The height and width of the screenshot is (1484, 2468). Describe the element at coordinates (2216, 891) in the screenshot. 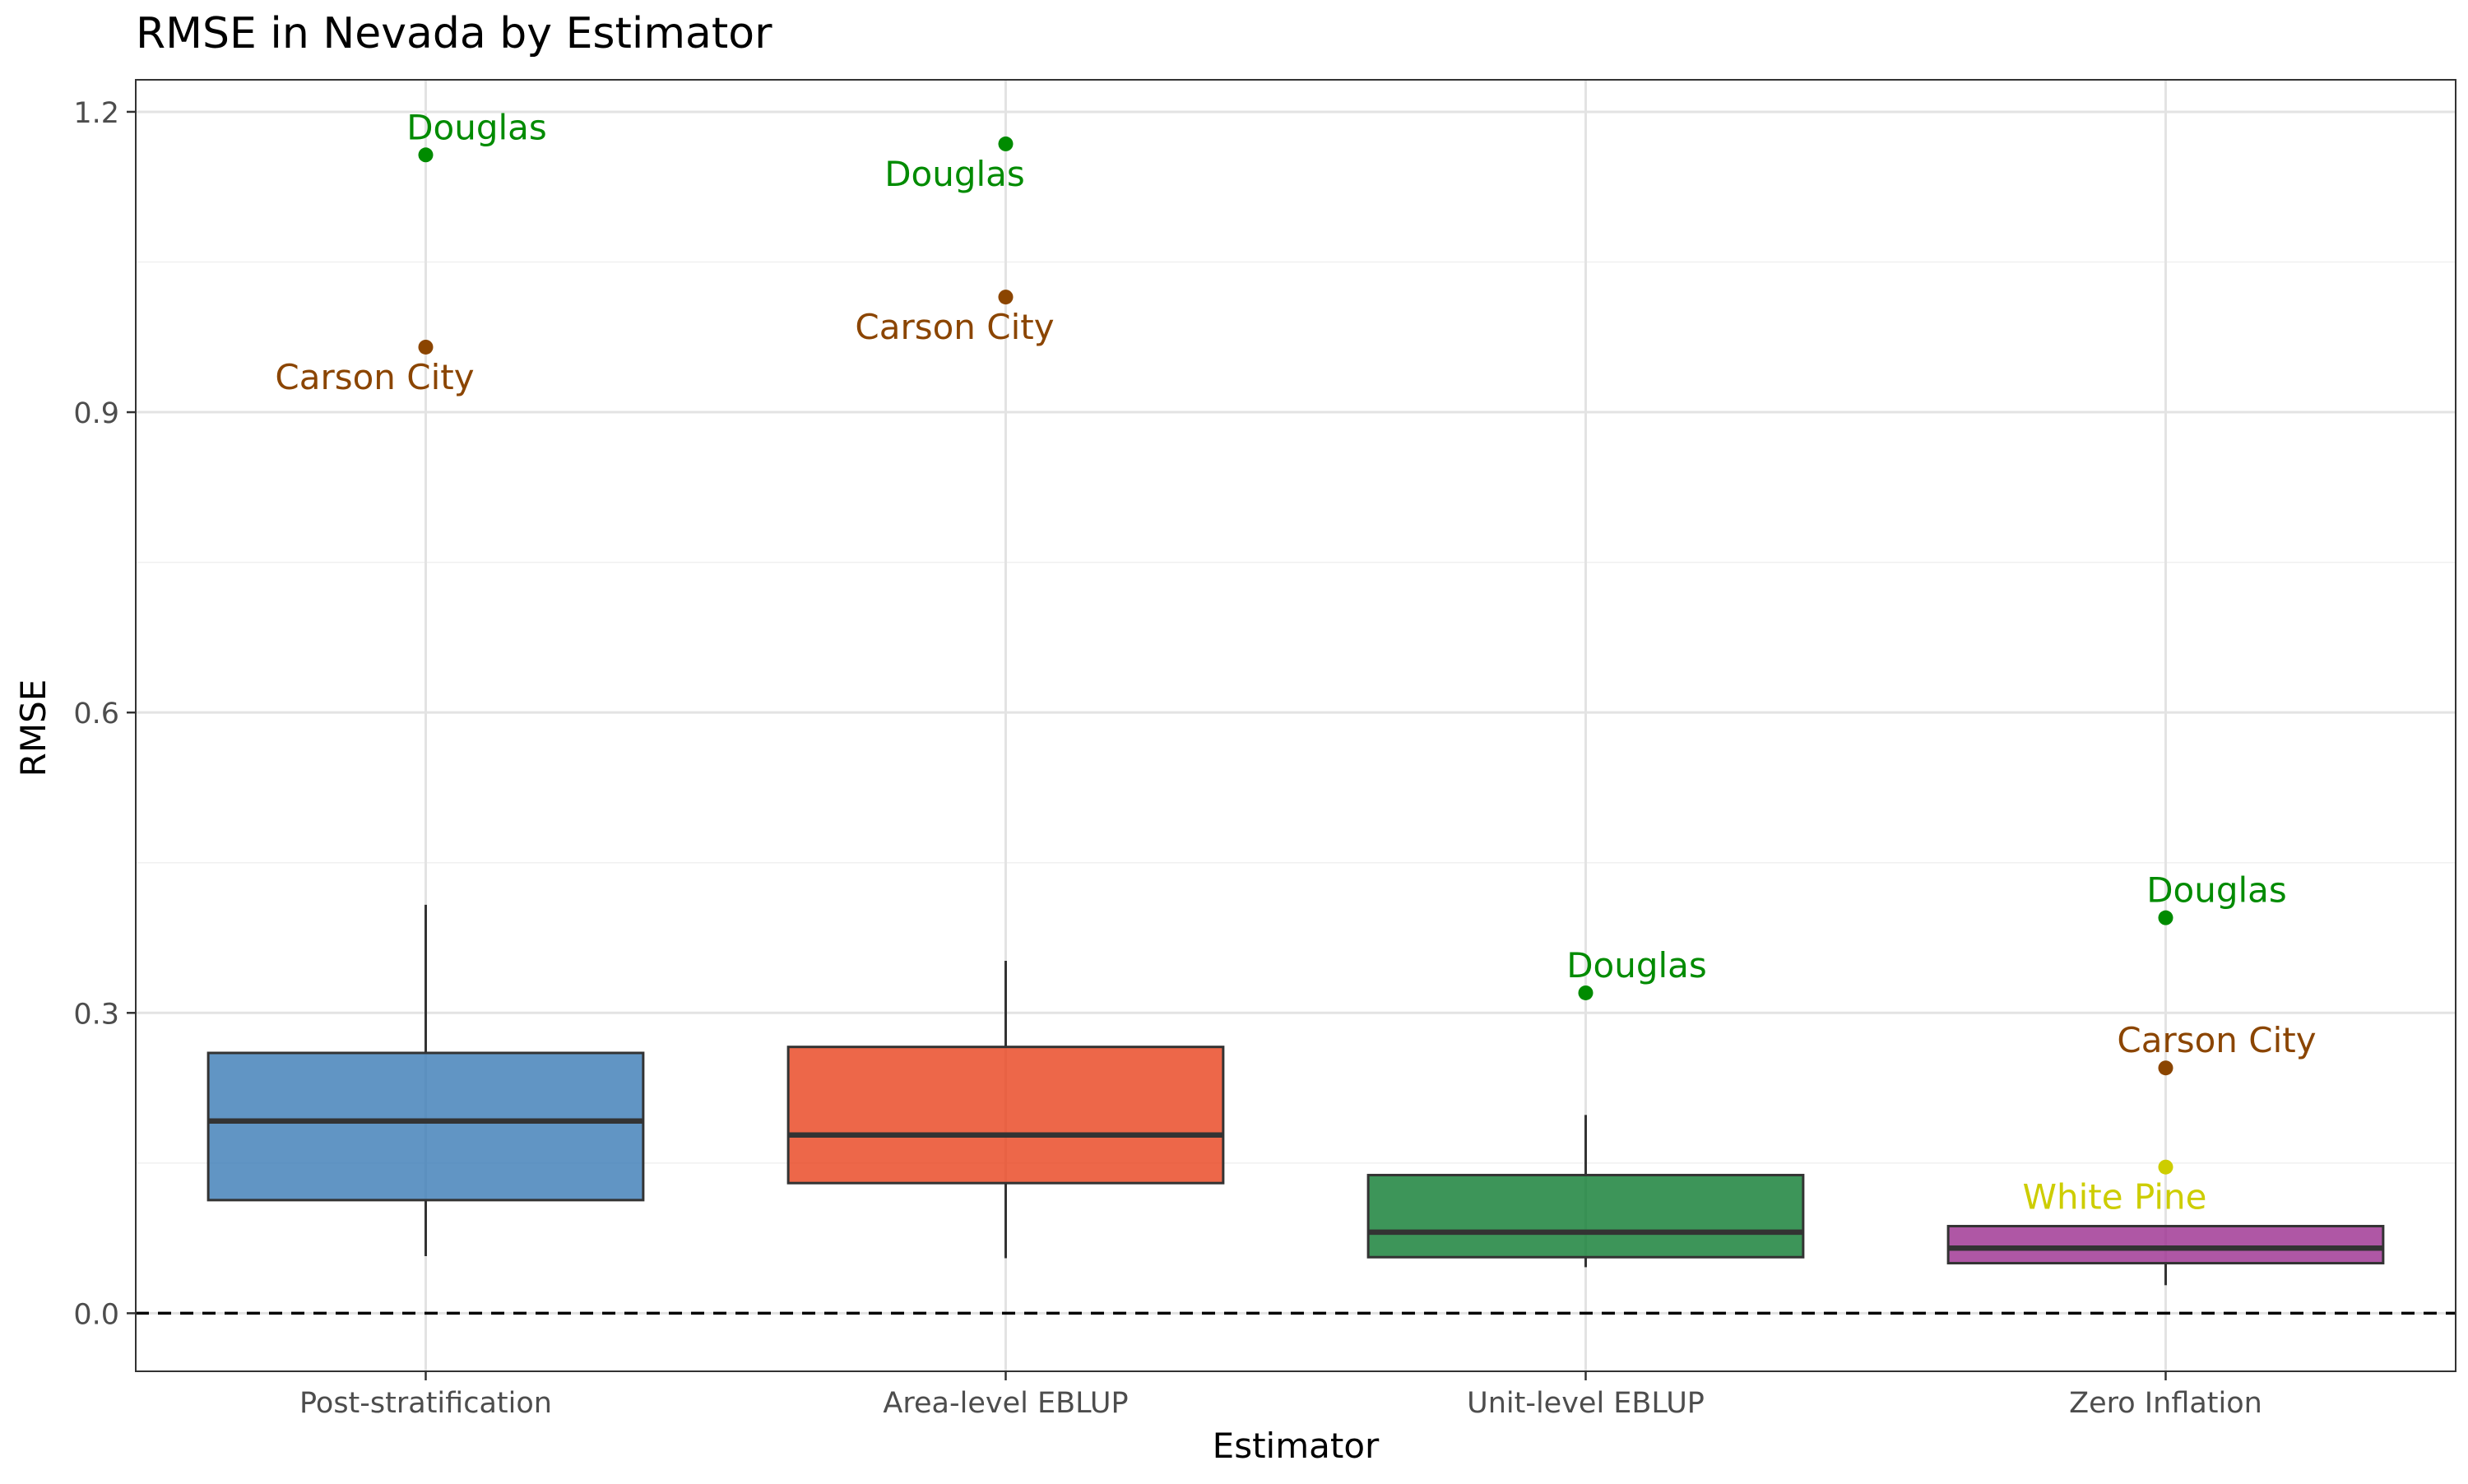

I see `outlier-label-douglas-zero-inflation: Douglas` at that location.